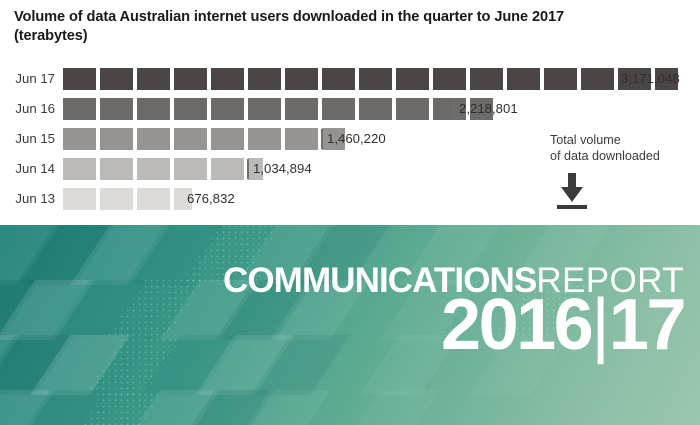 The height and width of the screenshot is (425, 700). Describe the element at coordinates (211, 198) in the screenshot. I see `bar-value-label: 676,832` at that location.